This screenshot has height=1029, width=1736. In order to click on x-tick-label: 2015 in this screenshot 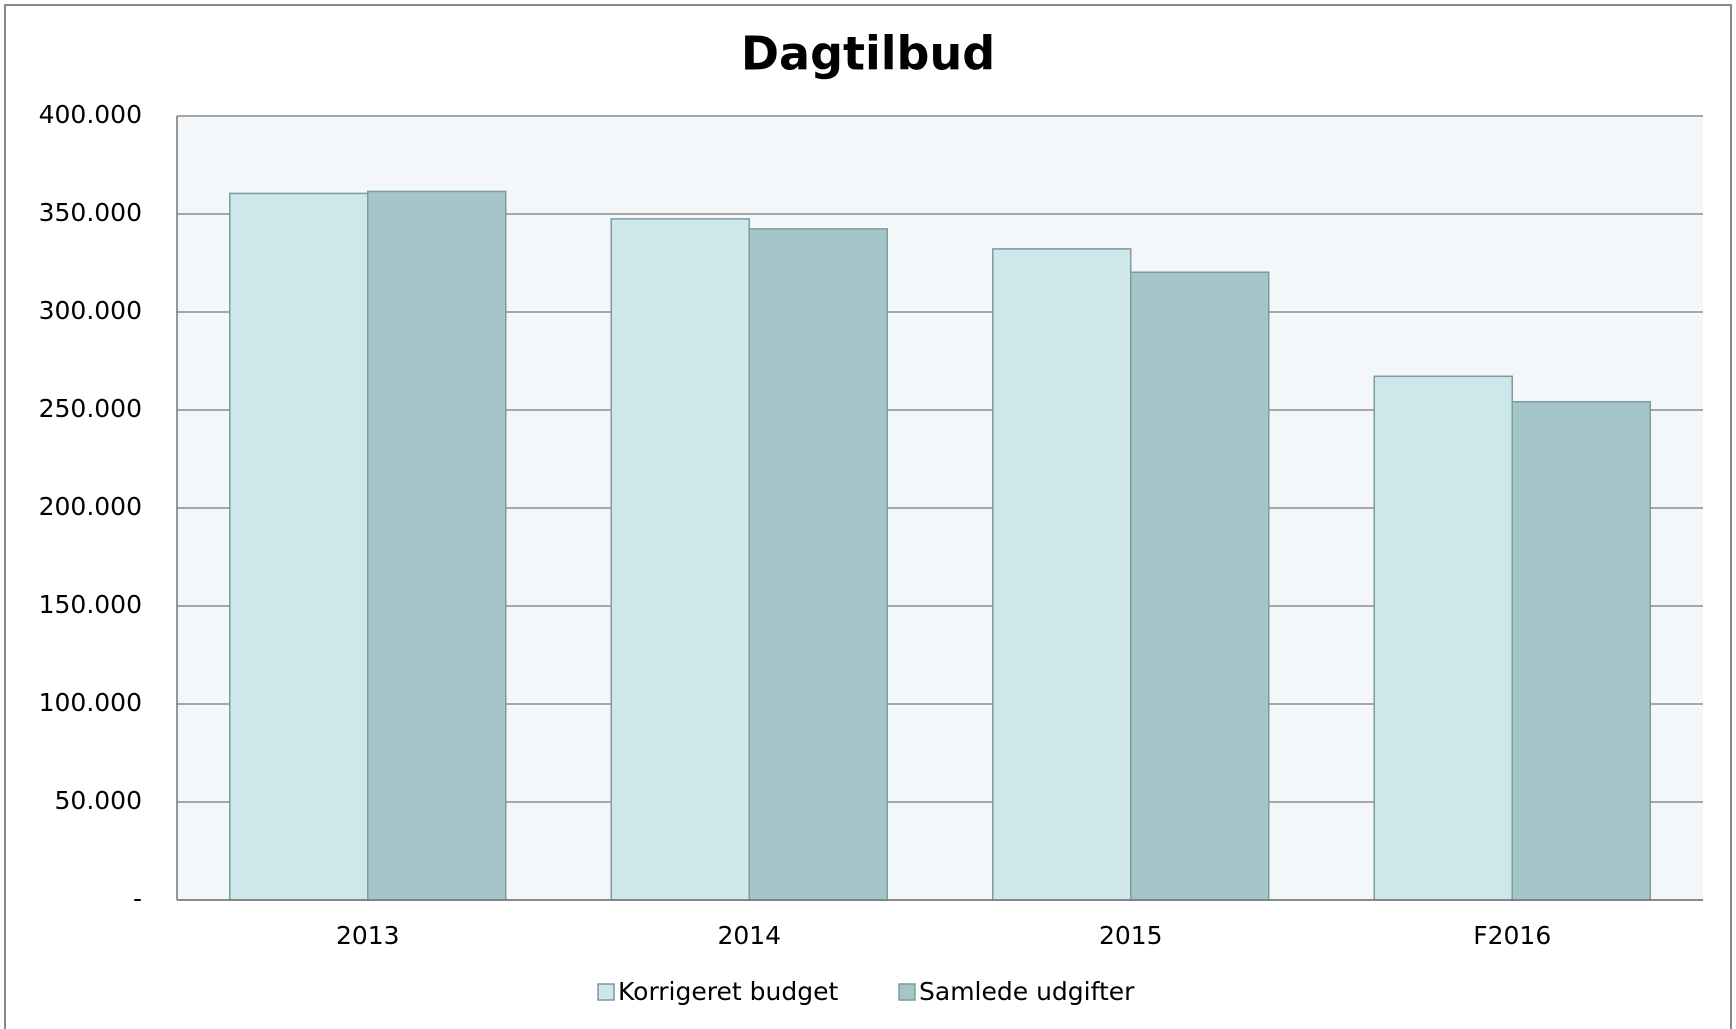, I will do `click(1131, 935)`.